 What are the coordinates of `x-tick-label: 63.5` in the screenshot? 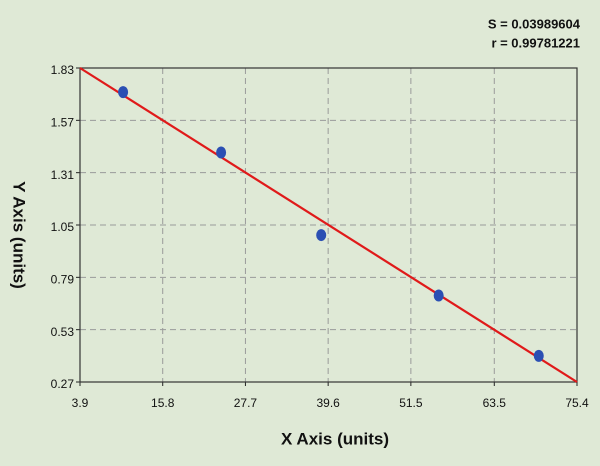 It's located at (495, 403).